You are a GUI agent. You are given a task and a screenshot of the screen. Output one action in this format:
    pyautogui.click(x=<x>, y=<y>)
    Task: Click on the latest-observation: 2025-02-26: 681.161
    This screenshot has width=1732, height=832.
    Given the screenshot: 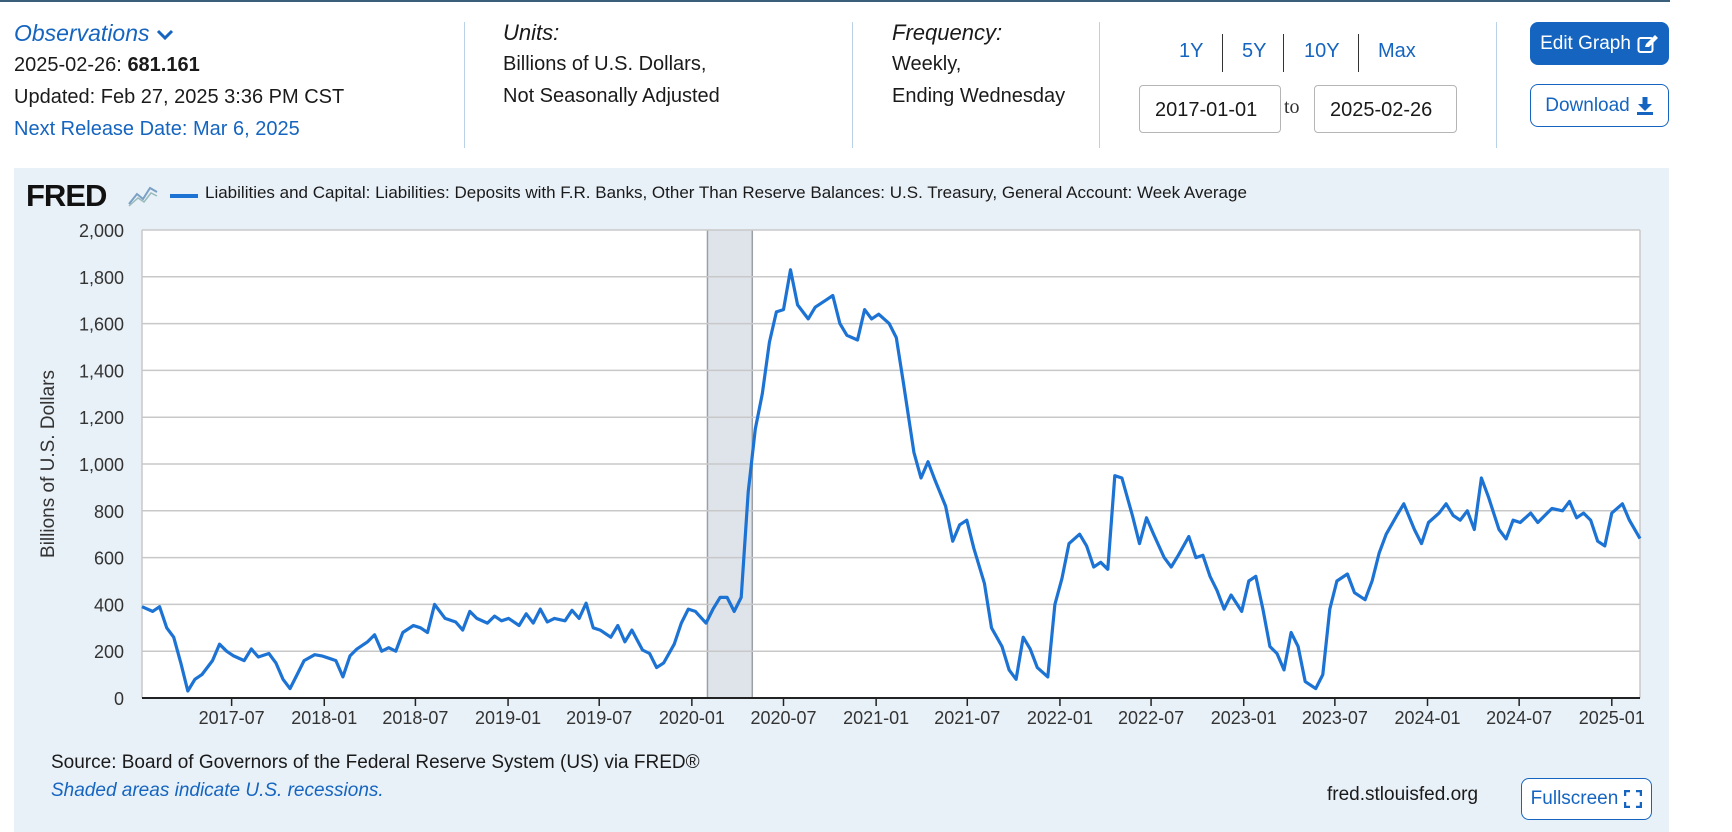 What is the action you would take?
    pyautogui.click(x=179, y=65)
    